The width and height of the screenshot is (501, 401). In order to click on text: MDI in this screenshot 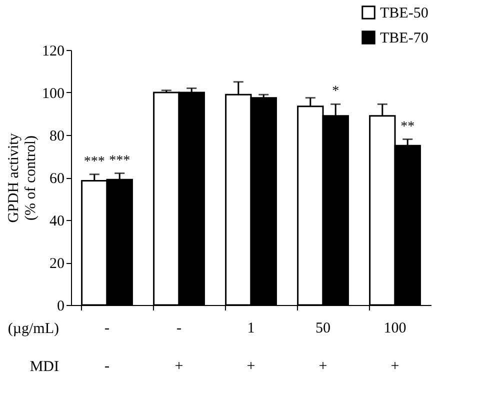, I will do `click(44, 367)`.